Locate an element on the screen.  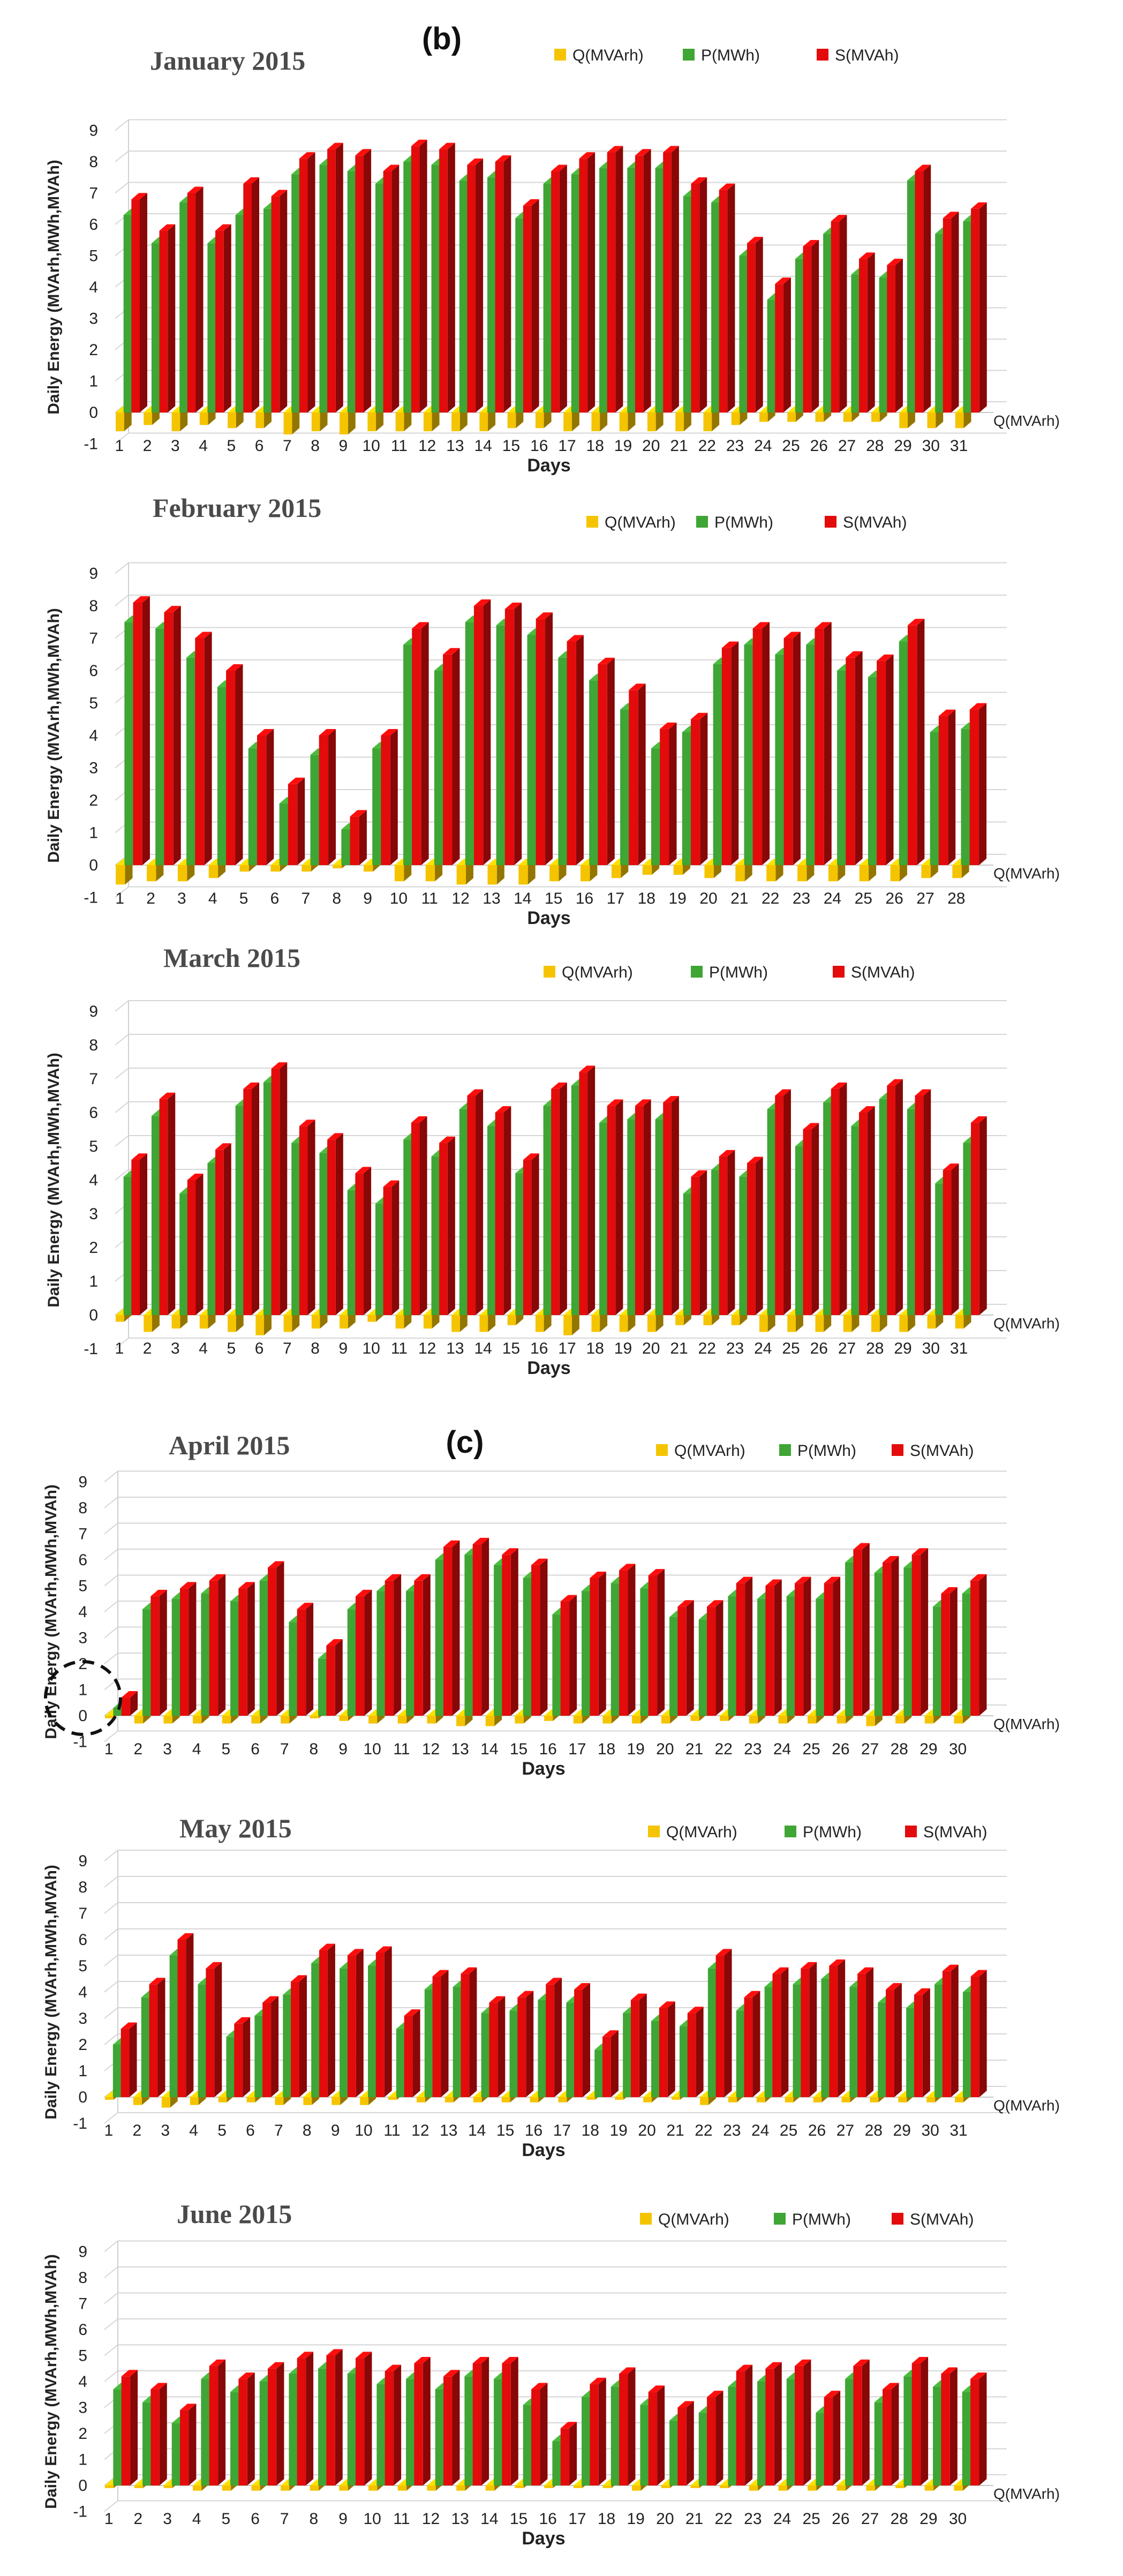
x-tick-label: 27 is located at coordinates (845, 2130).